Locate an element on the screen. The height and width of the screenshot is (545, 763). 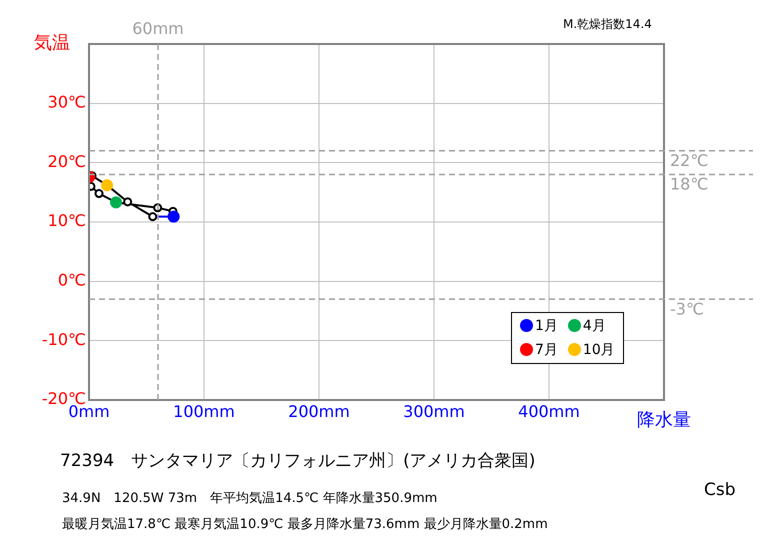
text: 最暖月気温17.8℃ 最寒月気温10.9℃ 最多月降水量73.6mm 最少月降水量0.2mm is located at coordinates (305, 524).